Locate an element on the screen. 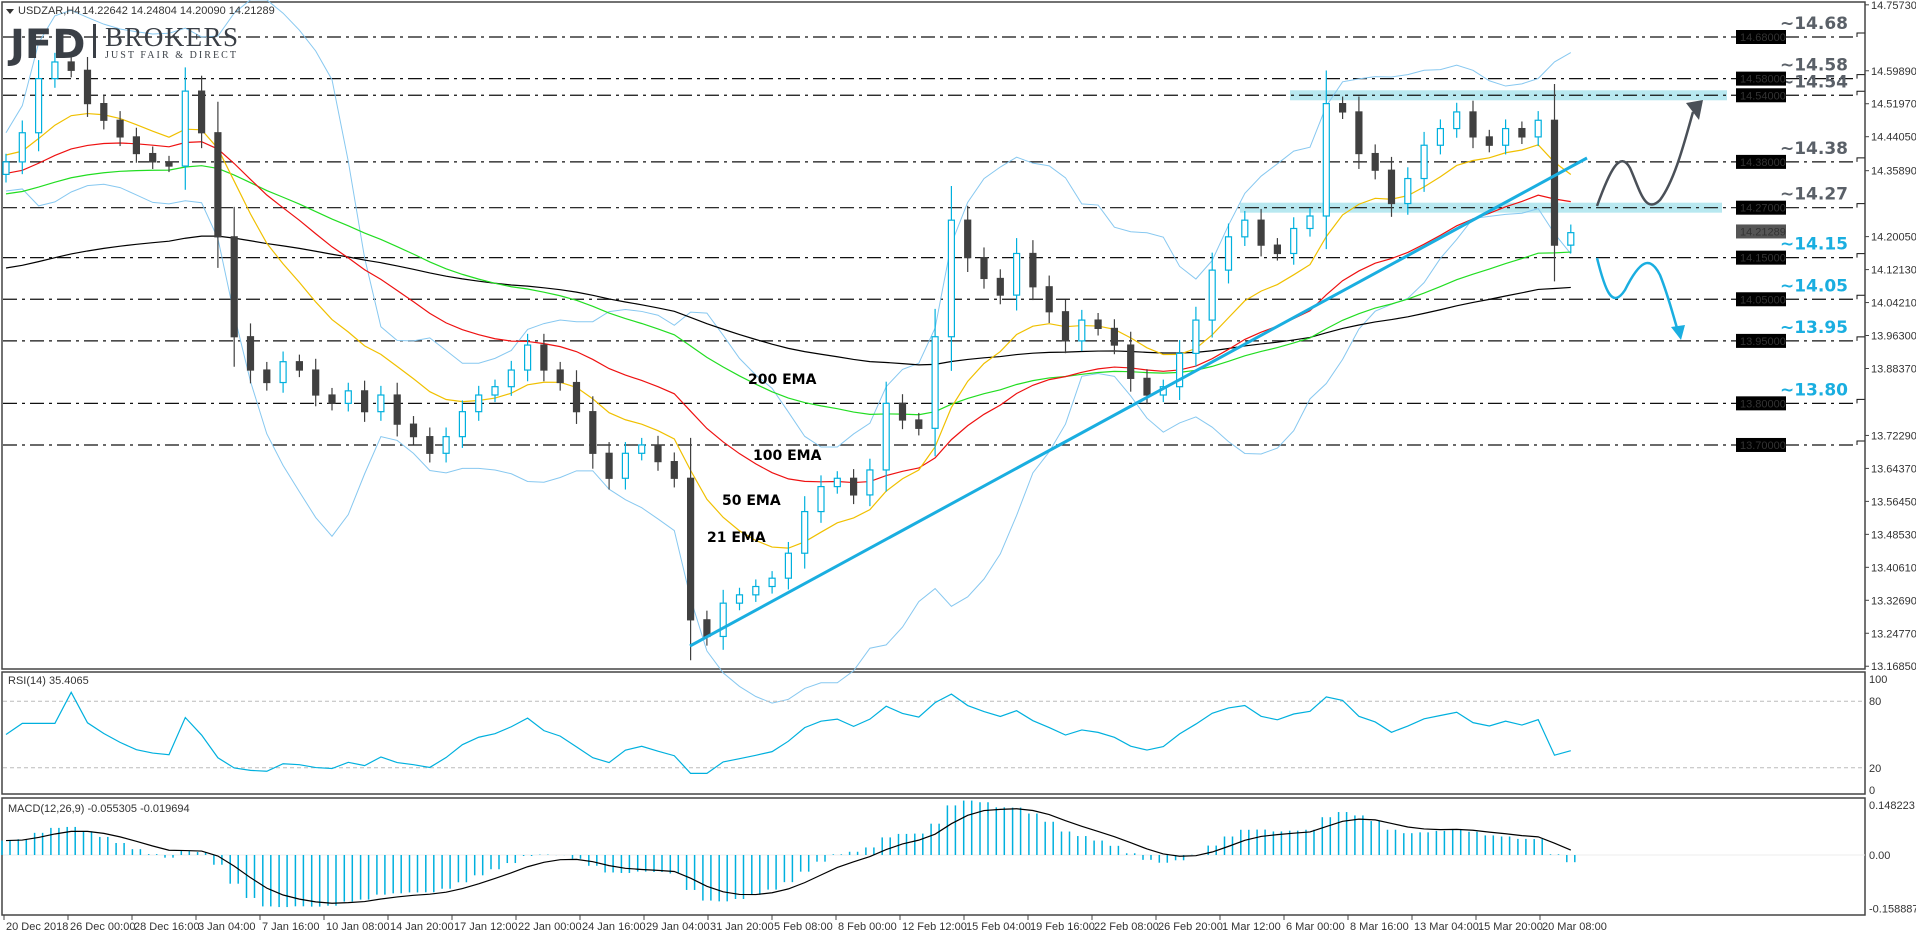  price-tick-label: 13.64370 is located at coordinates (1893, 469).